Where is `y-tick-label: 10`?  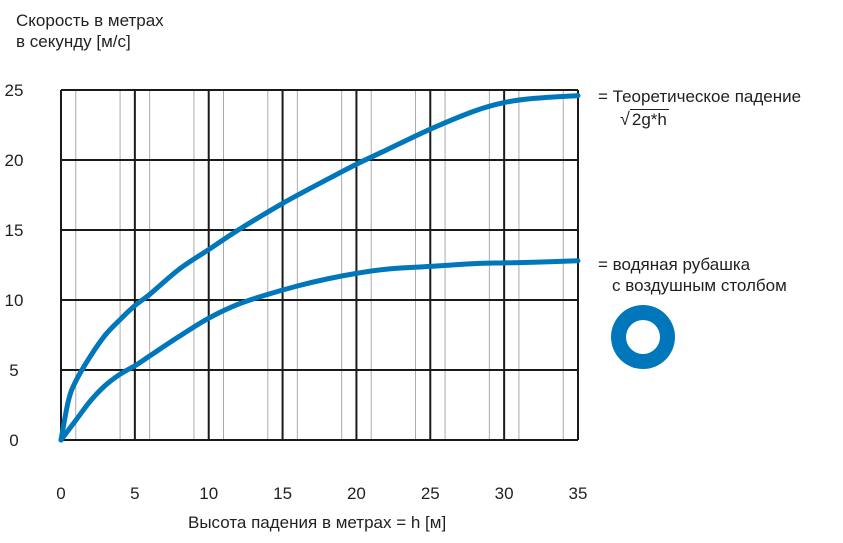 y-tick-label: 10 is located at coordinates (14, 300).